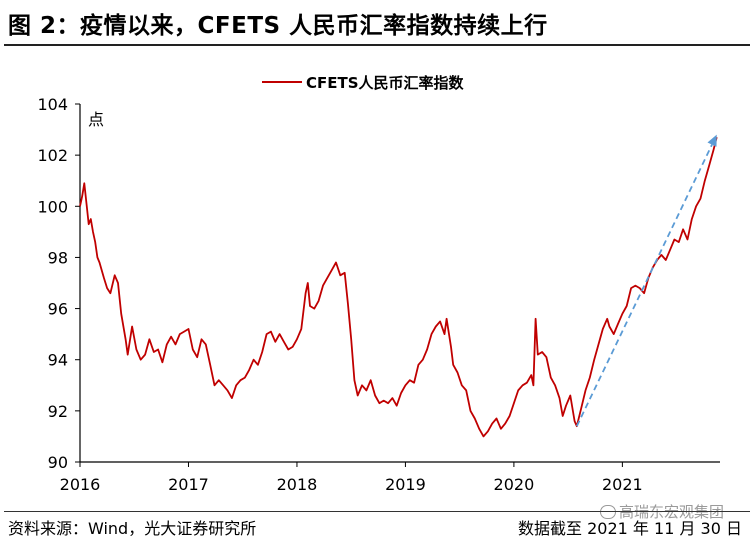 The image size is (754, 547). I want to click on trend-arrow, so click(646, 280).